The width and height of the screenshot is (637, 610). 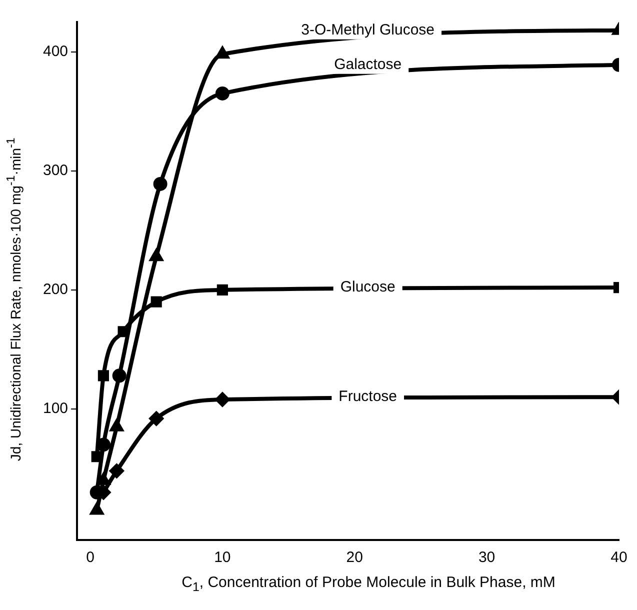 I want to click on x-tick-label: 20, so click(x=354, y=557).